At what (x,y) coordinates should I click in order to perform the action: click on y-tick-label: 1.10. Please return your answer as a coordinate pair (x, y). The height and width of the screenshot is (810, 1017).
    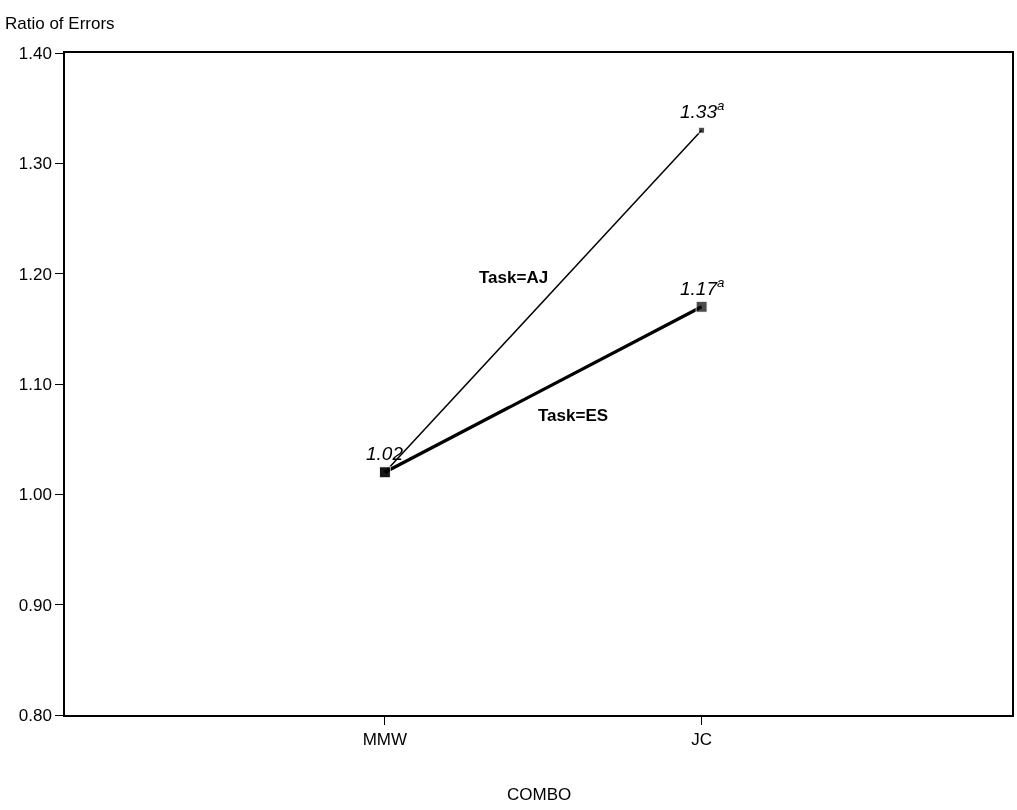
    Looking at the image, I should click on (35, 384).